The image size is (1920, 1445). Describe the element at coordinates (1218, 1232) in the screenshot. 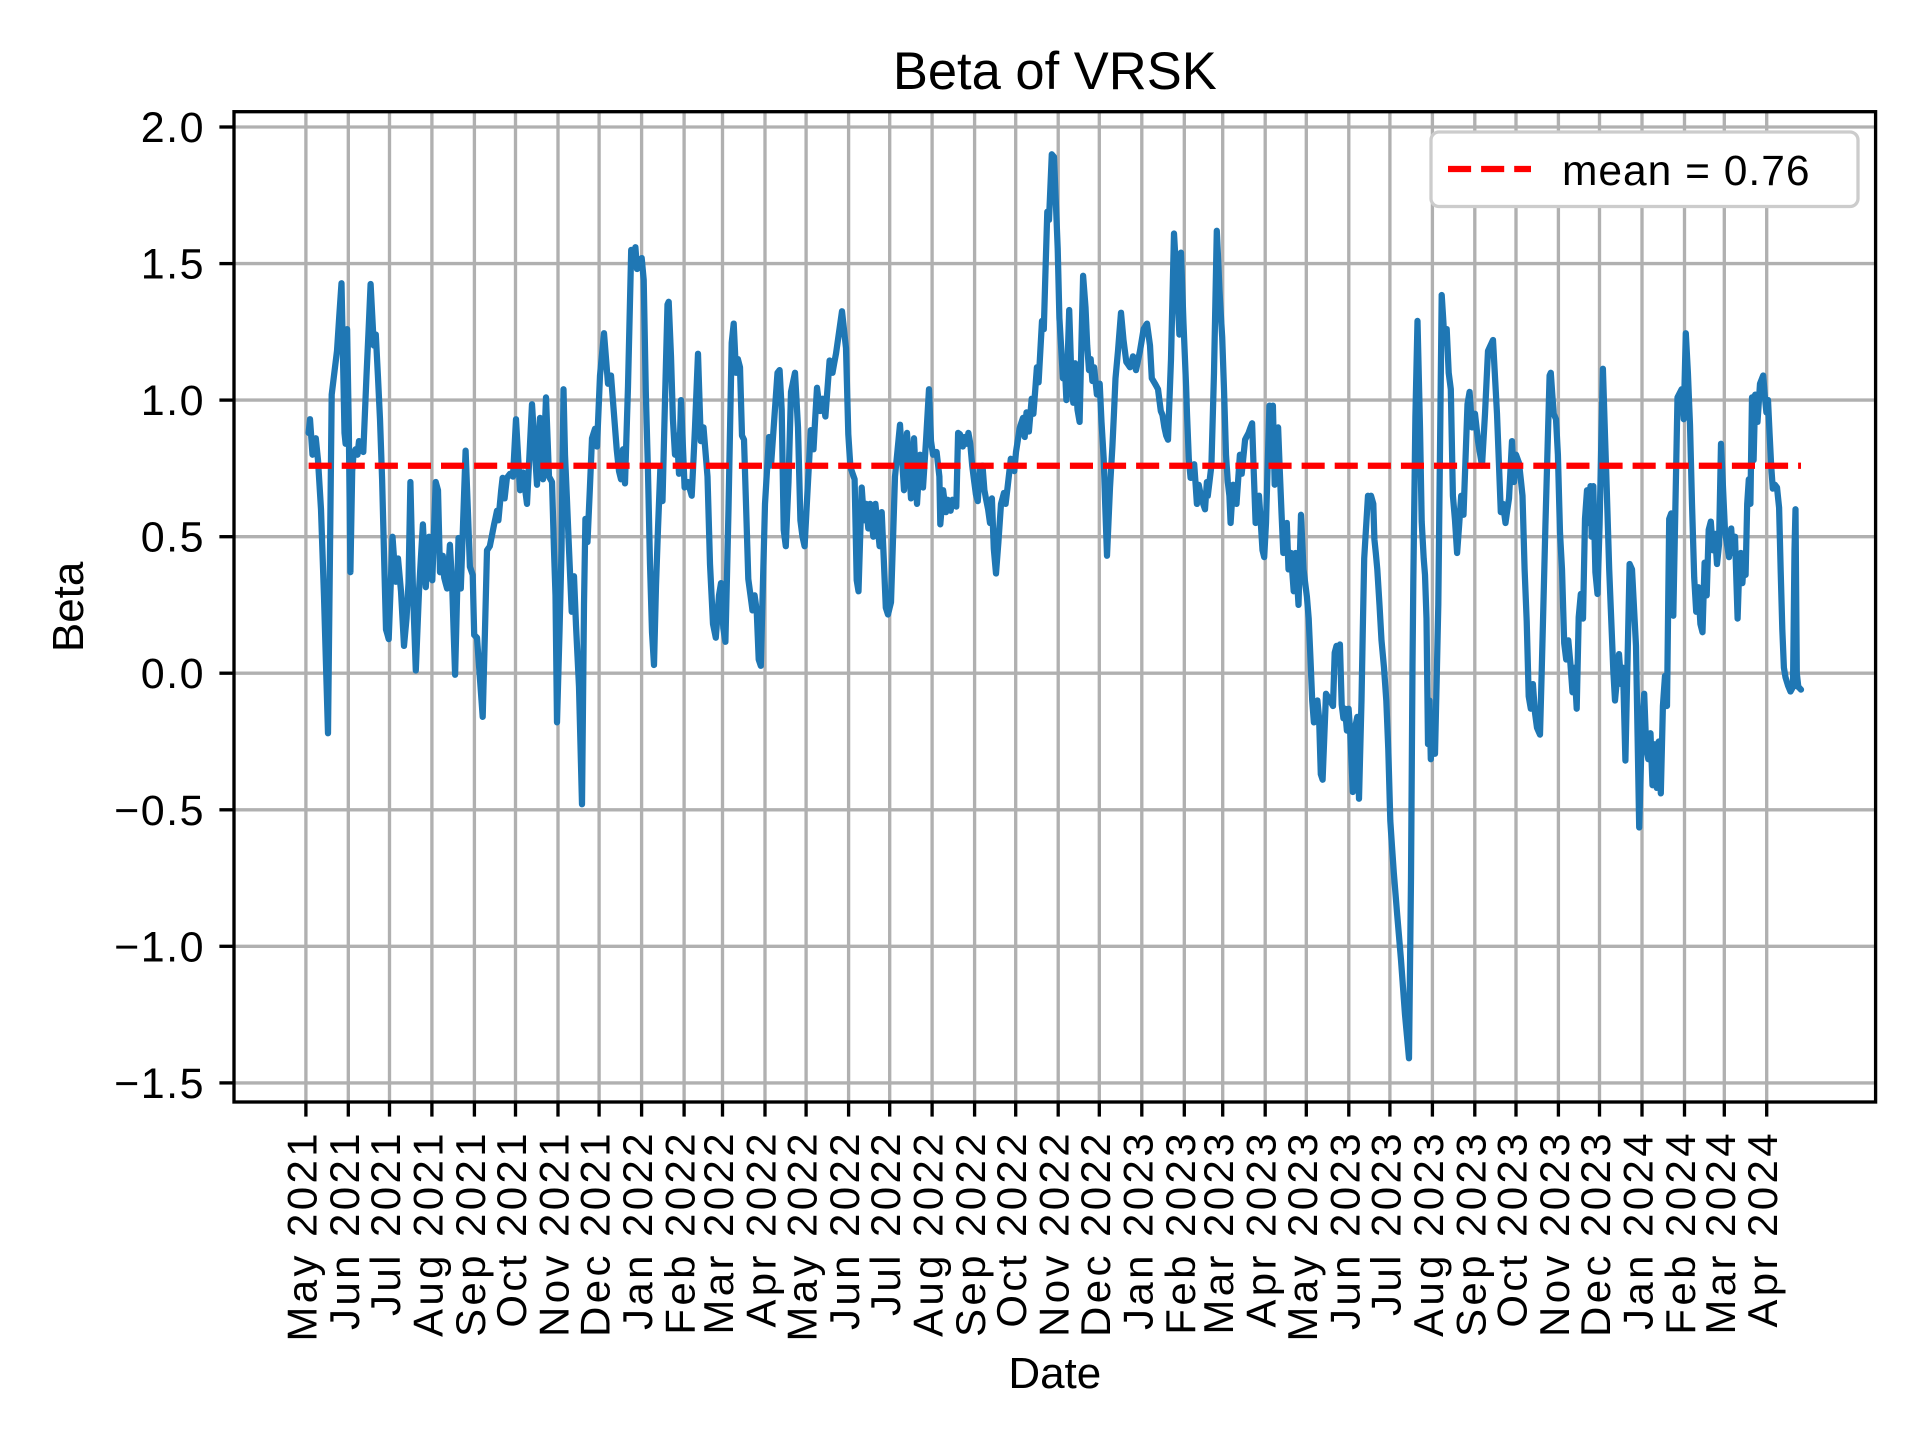

I see `svg-text: Mar 2023` at that location.